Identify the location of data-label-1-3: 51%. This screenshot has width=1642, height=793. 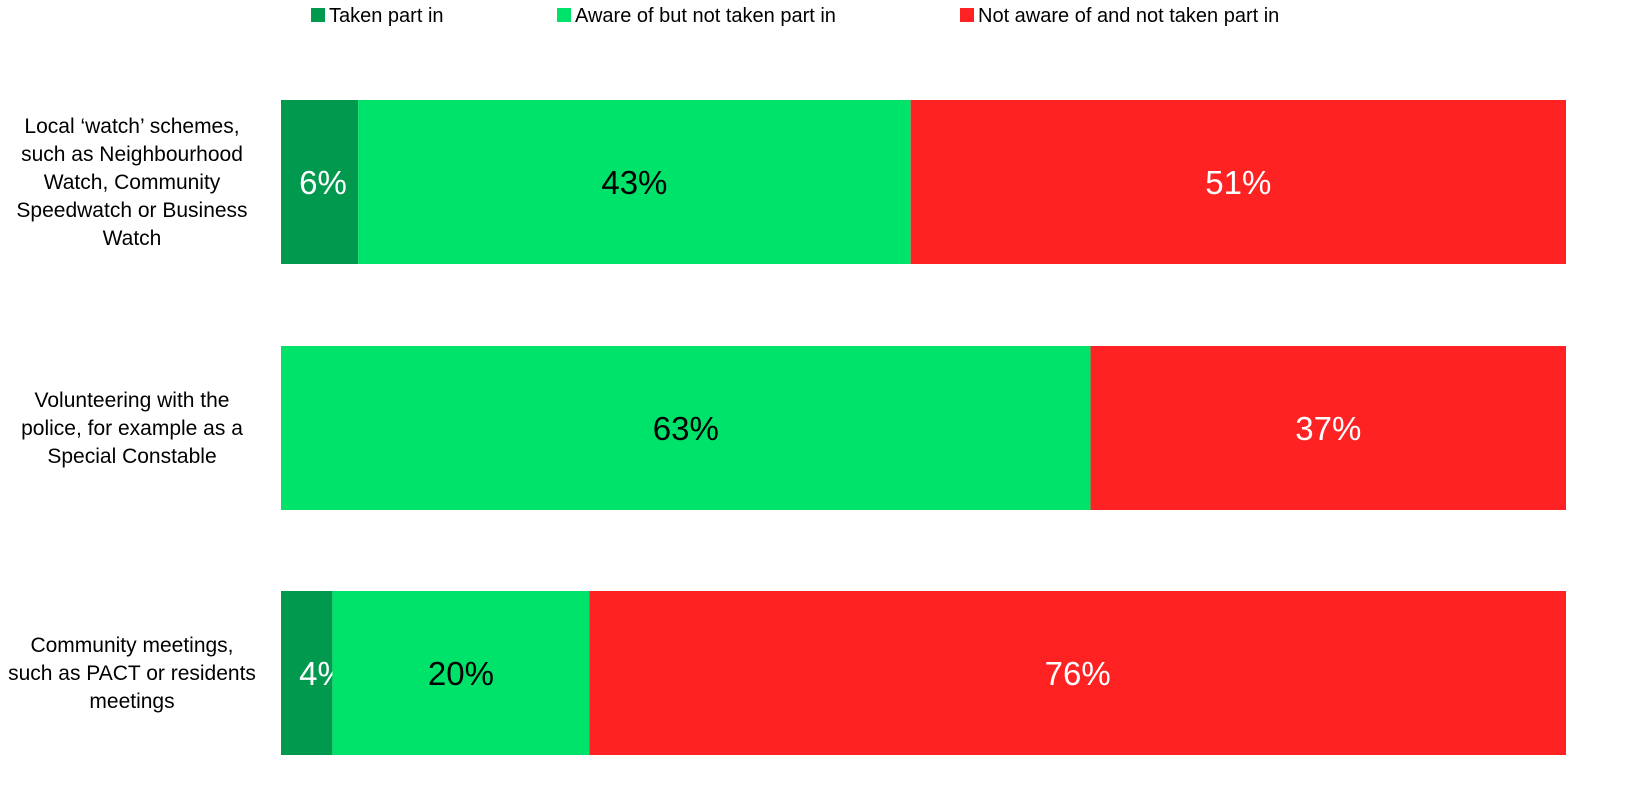
(1238, 182).